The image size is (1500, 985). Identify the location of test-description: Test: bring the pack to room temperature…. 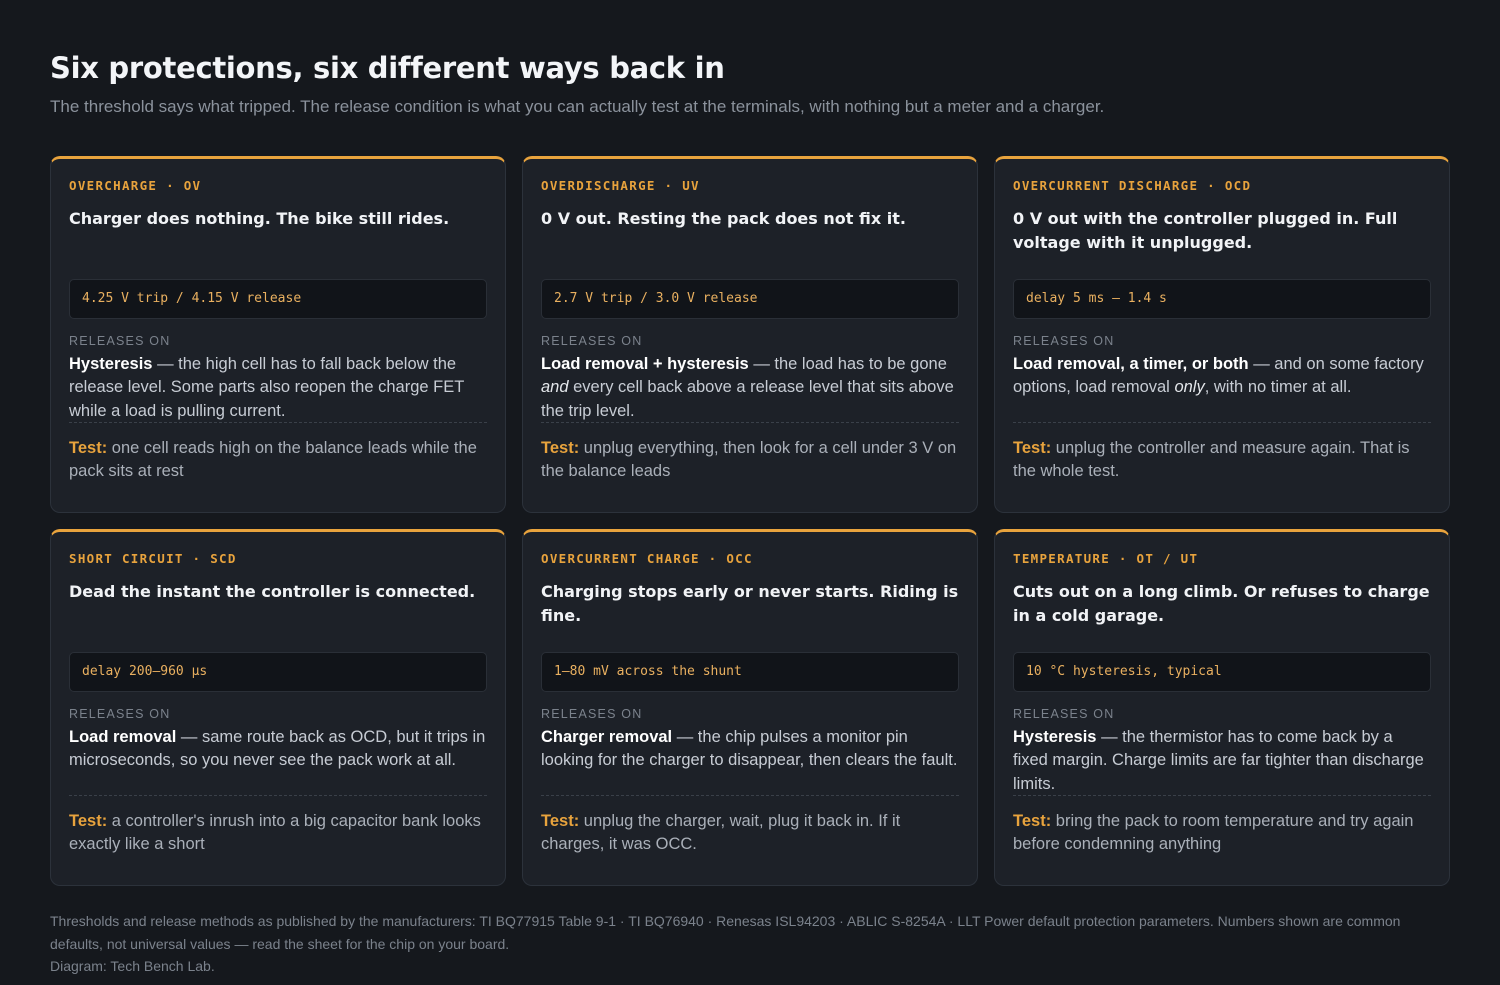
(1222, 833).